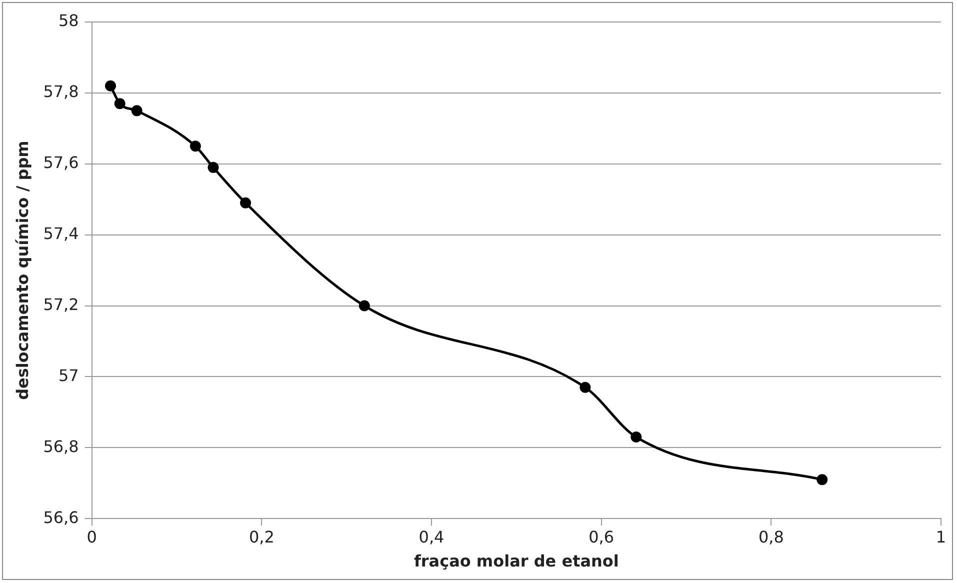 This screenshot has height=583, width=957. I want to click on x-tick-label: 0,4, so click(431, 536).